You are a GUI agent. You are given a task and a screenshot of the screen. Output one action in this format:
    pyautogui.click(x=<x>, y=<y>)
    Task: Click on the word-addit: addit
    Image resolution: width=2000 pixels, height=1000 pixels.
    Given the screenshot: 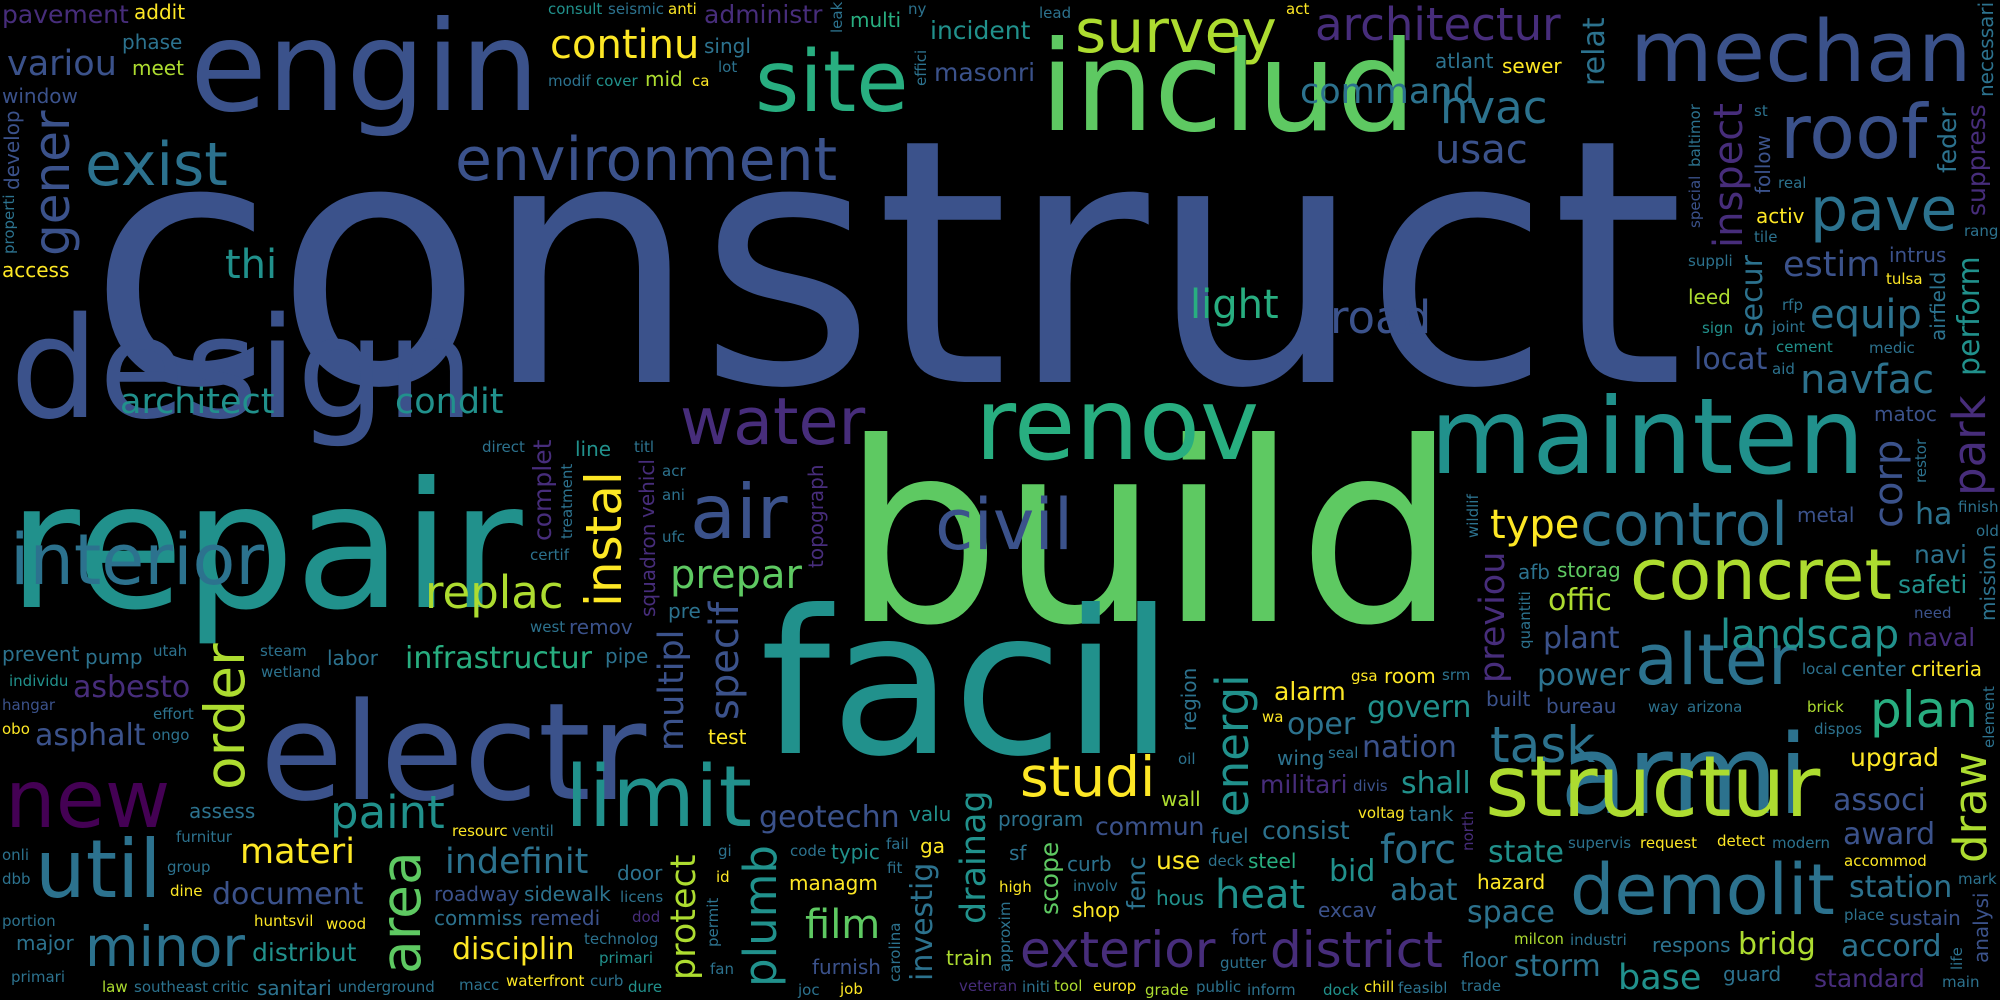 What is the action you would take?
    pyautogui.click(x=160, y=12)
    